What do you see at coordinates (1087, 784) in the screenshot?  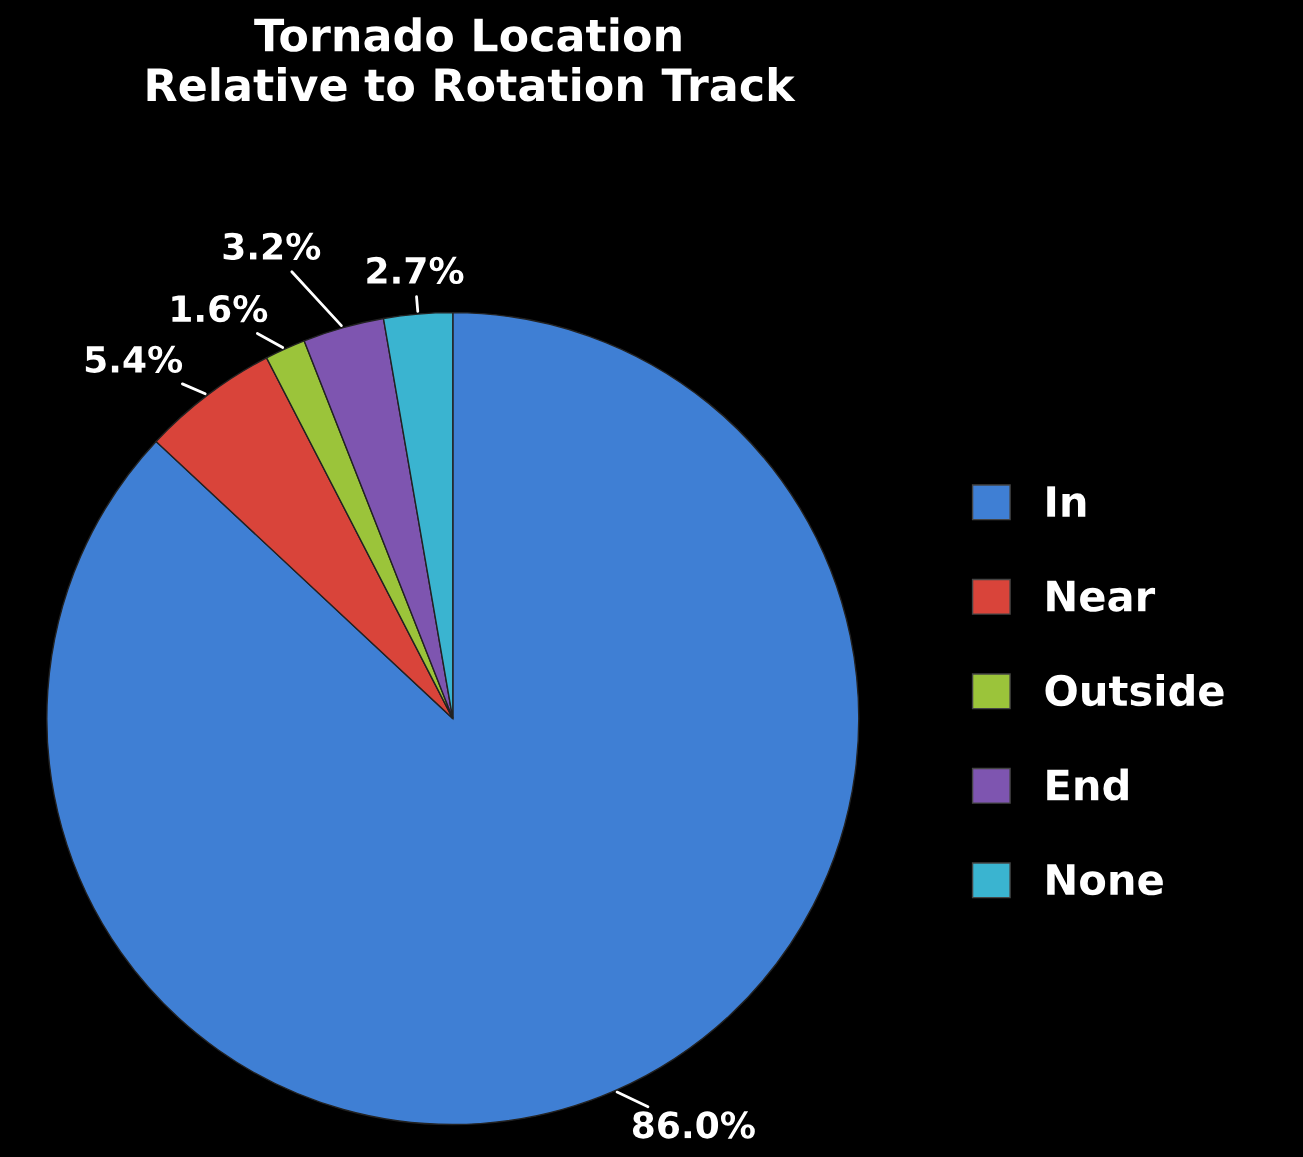 I see `legend-label: End` at bounding box center [1087, 784].